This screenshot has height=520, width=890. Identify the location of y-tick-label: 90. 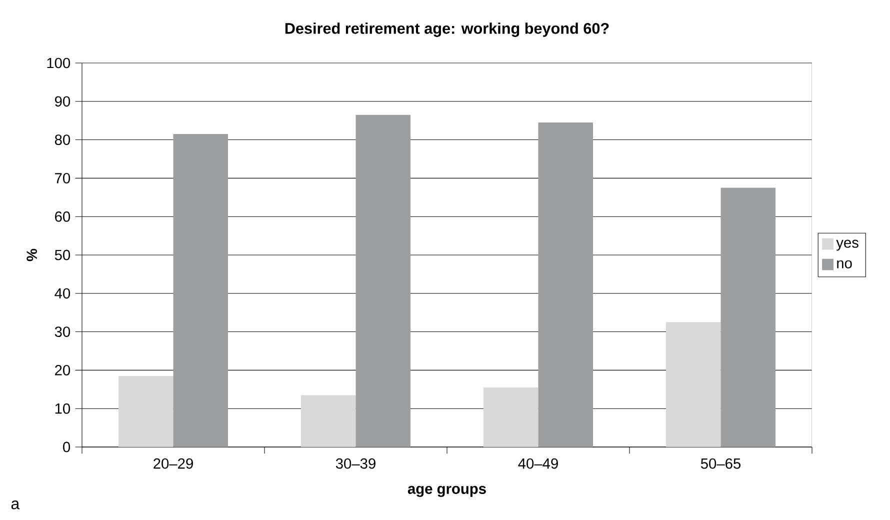
(62, 101).